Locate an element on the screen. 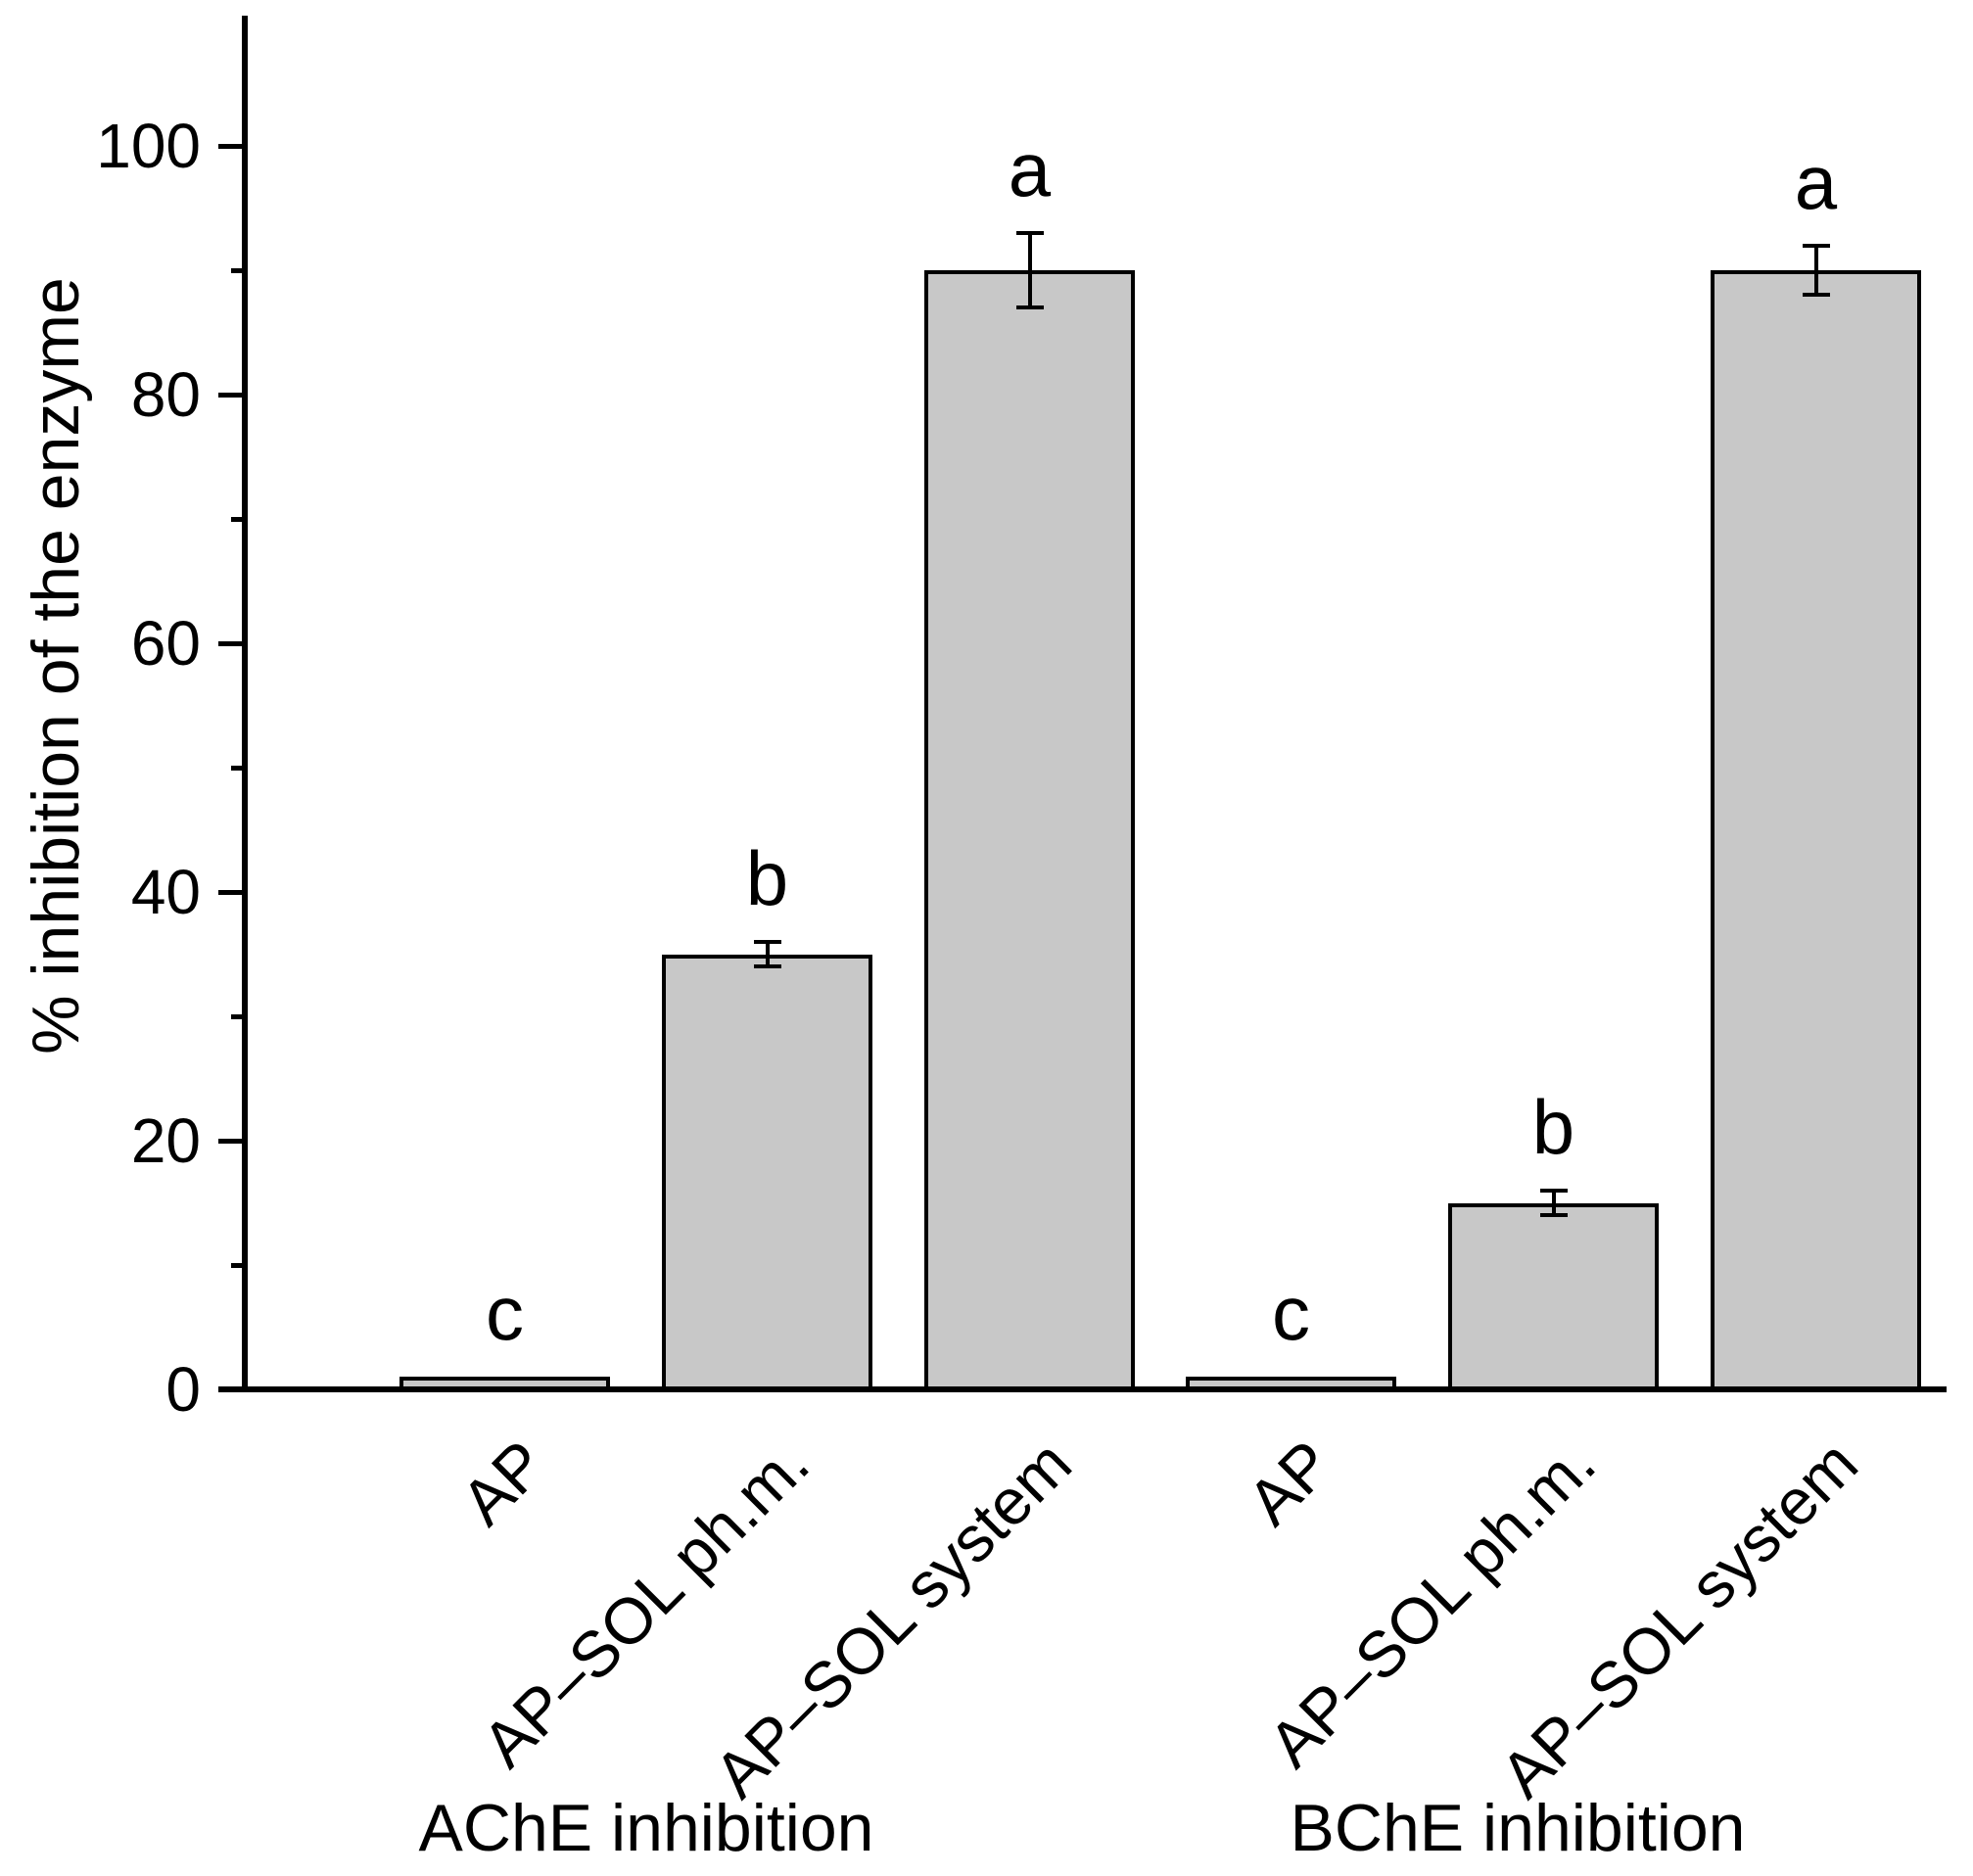  group-label: BChE inhibition is located at coordinates (1518, 1828).